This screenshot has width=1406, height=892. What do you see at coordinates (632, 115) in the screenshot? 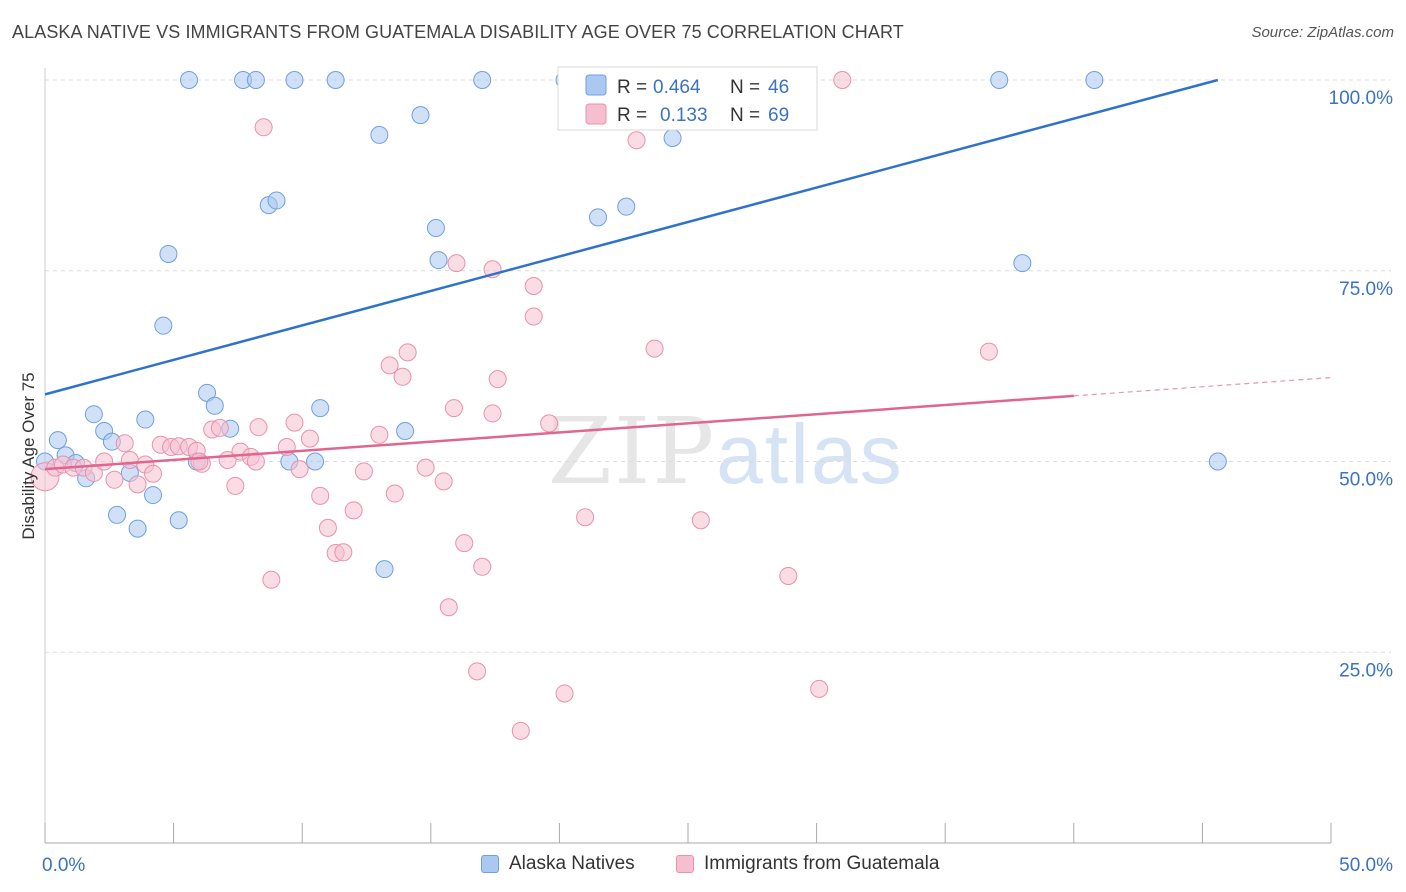
I see `legend-r-label-2: R =` at bounding box center [632, 115].